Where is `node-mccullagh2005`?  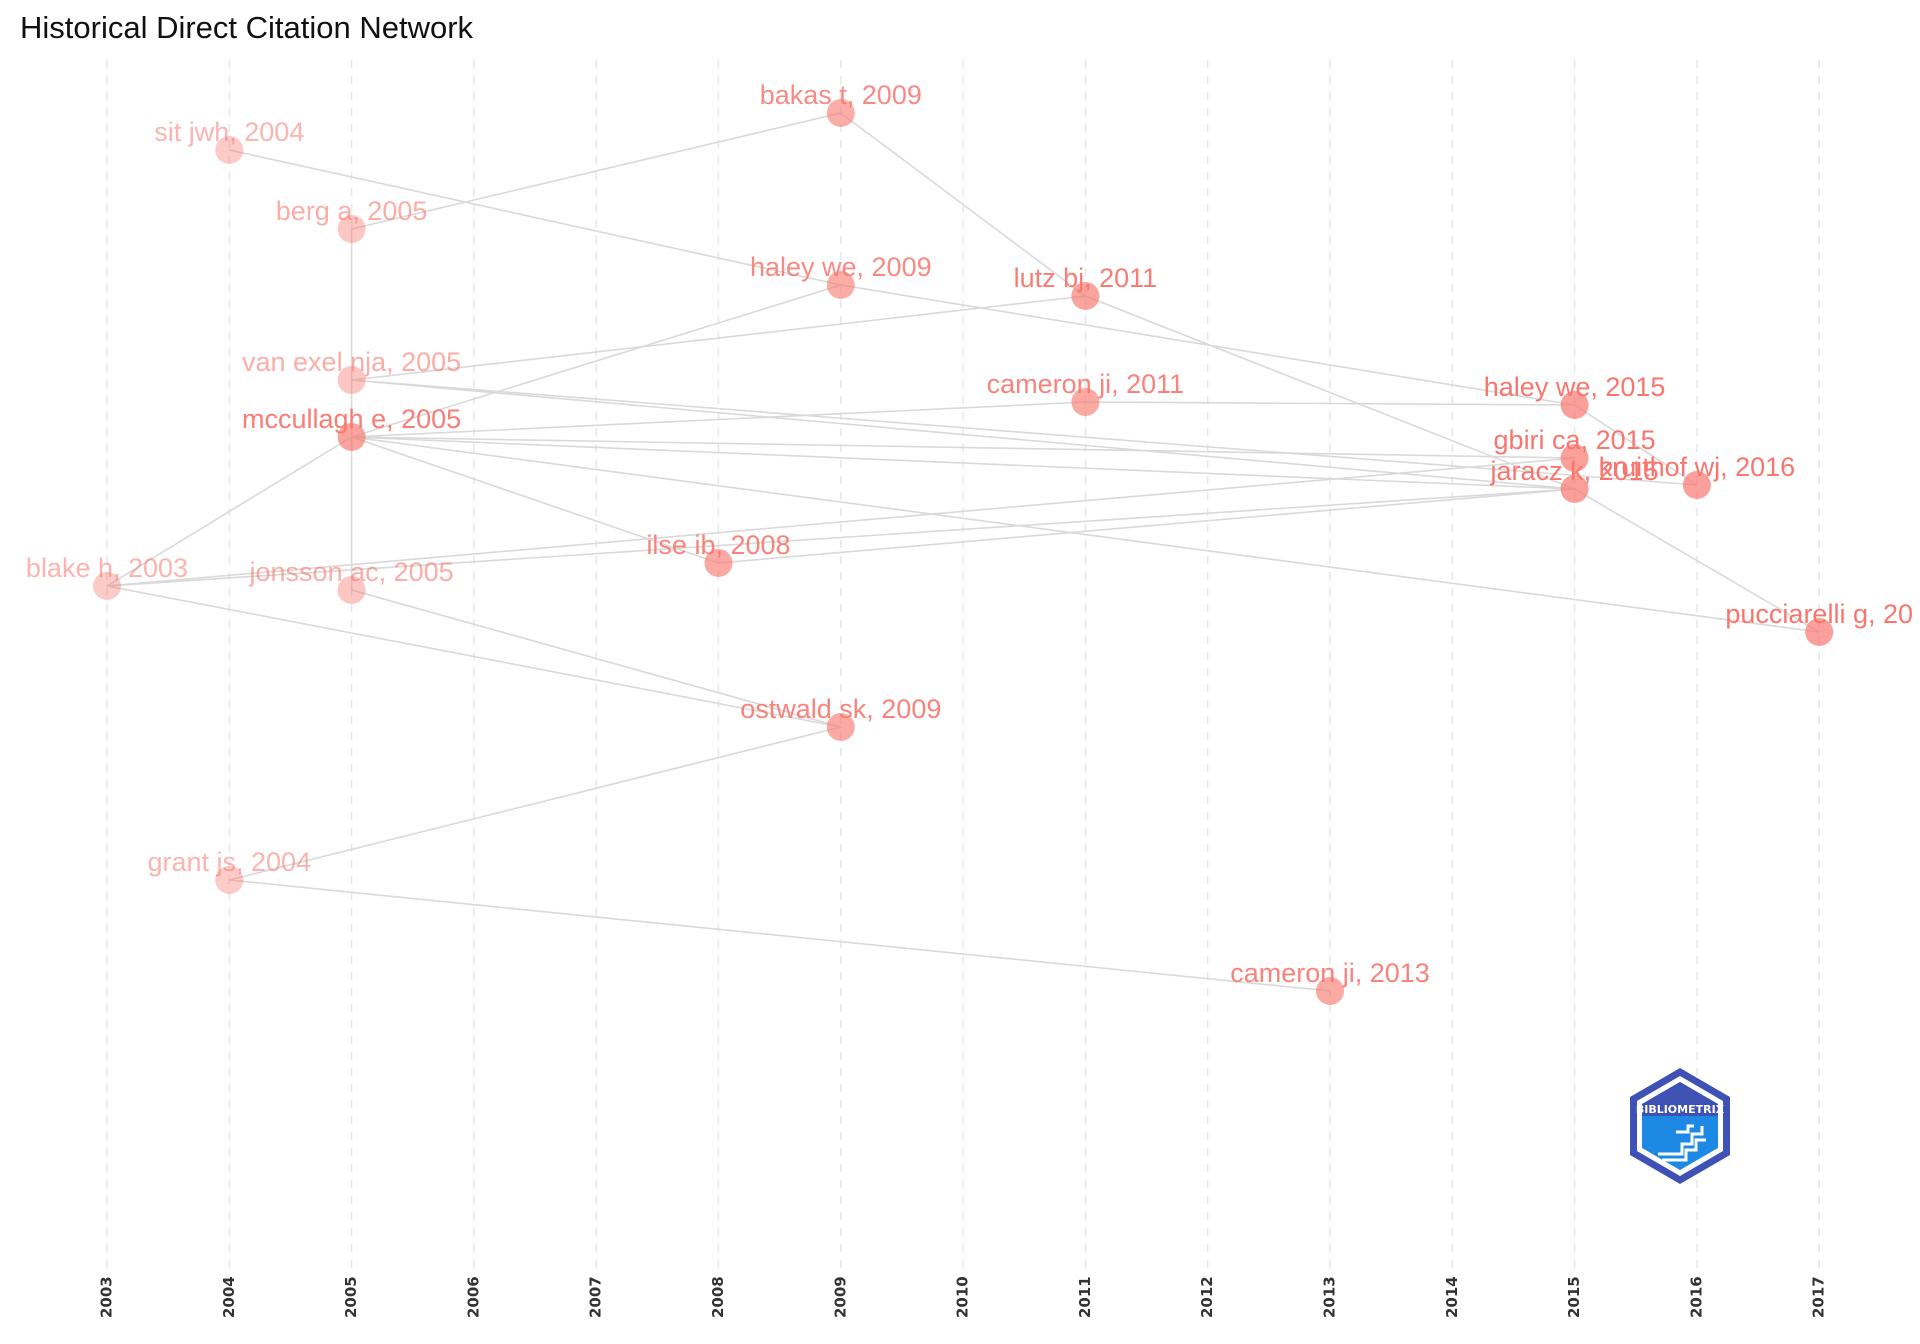
node-mccullagh2005 is located at coordinates (351, 437).